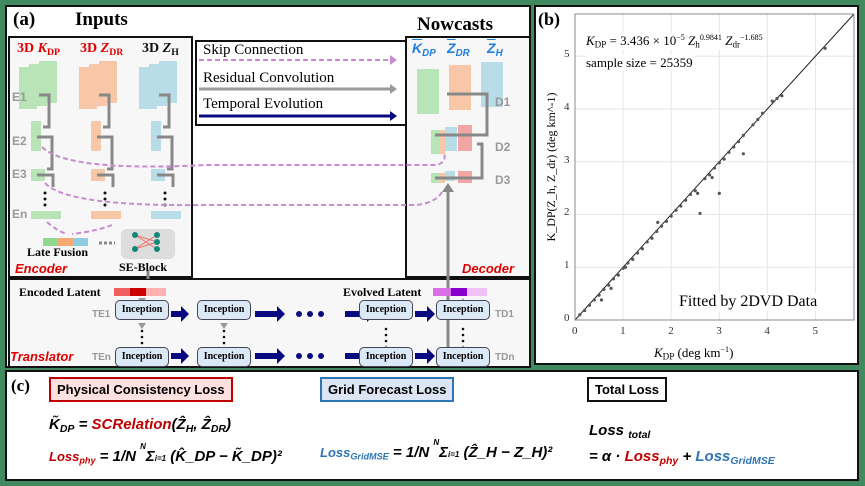 This screenshot has height=486, width=865. What do you see at coordinates (39, 49) in the screenshot?
I see `input-kdp-label: 3D KDP` at bounding box center [39, 49].